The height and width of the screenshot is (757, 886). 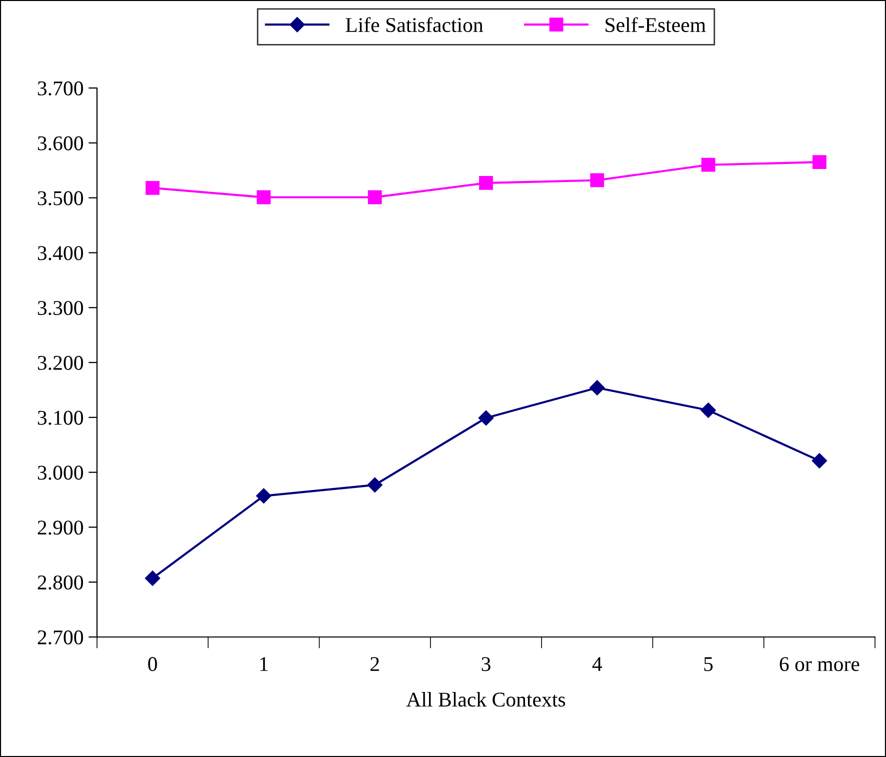 What do you see at coordinates (61, 88) in the screenshot?
I see `y-tick-label: 3.700` at bounding box center [61, 88].